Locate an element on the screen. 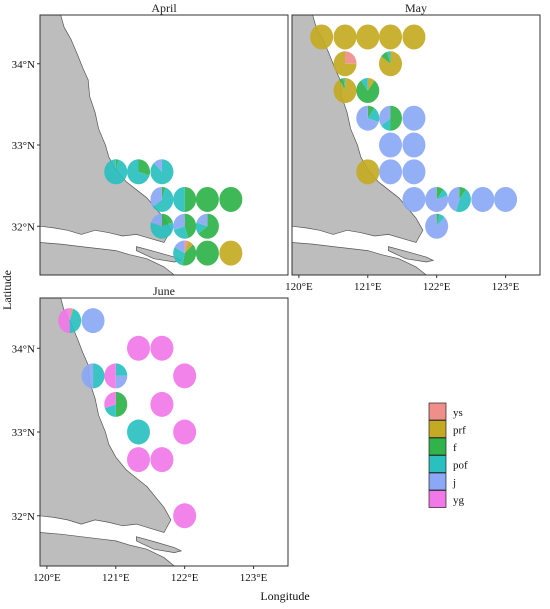 This screenshot has width=550, height=609. land-mass is located at coordinates (358, 129).